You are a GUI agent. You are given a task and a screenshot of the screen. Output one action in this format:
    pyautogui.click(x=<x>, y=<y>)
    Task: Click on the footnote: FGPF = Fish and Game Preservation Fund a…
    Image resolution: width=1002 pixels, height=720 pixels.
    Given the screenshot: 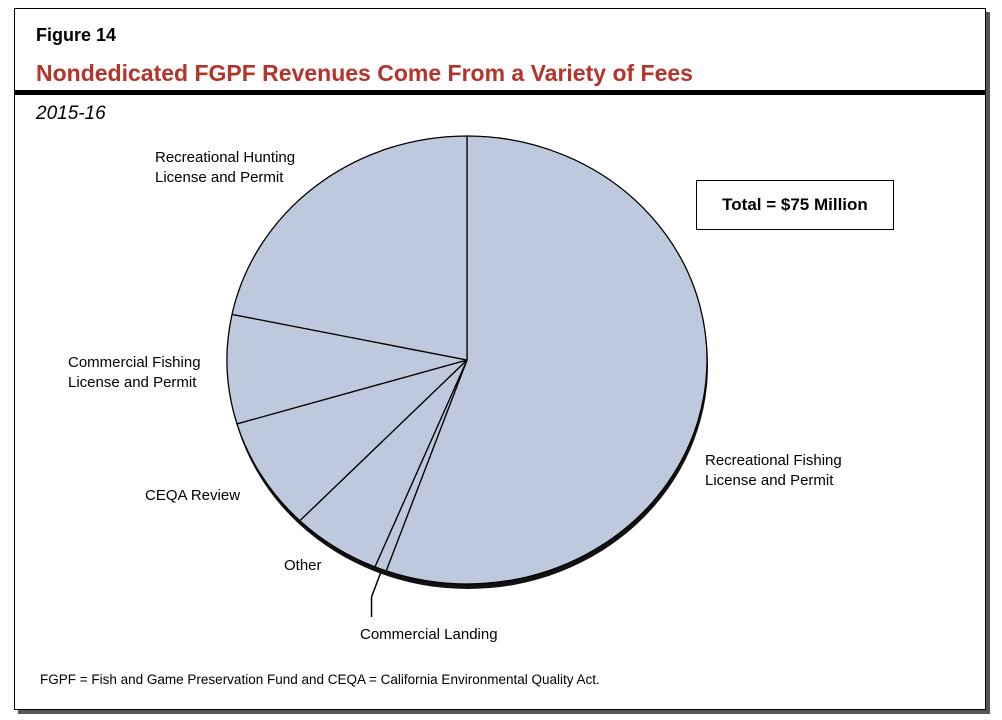 What is the action you would take?
    pyautogui.click(x=320, y=679)
    